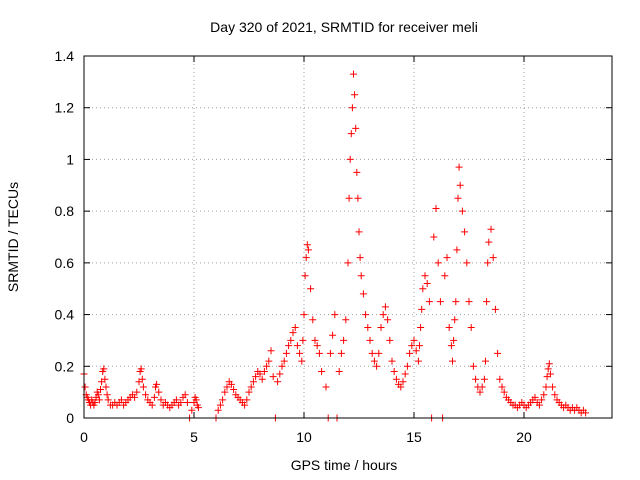  What do you see at coordinates (84, 437) in the screenshot?
I see `x-tick-label: 0` at bounding box center [84, 437].